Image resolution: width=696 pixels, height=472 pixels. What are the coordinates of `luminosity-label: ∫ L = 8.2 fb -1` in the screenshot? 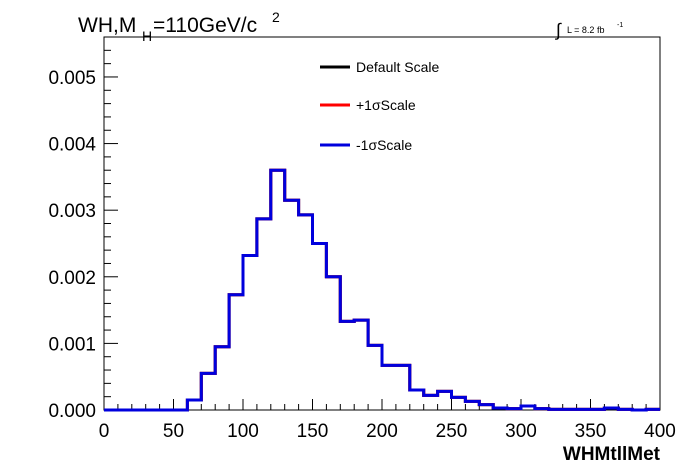 It's located at (588, 30).